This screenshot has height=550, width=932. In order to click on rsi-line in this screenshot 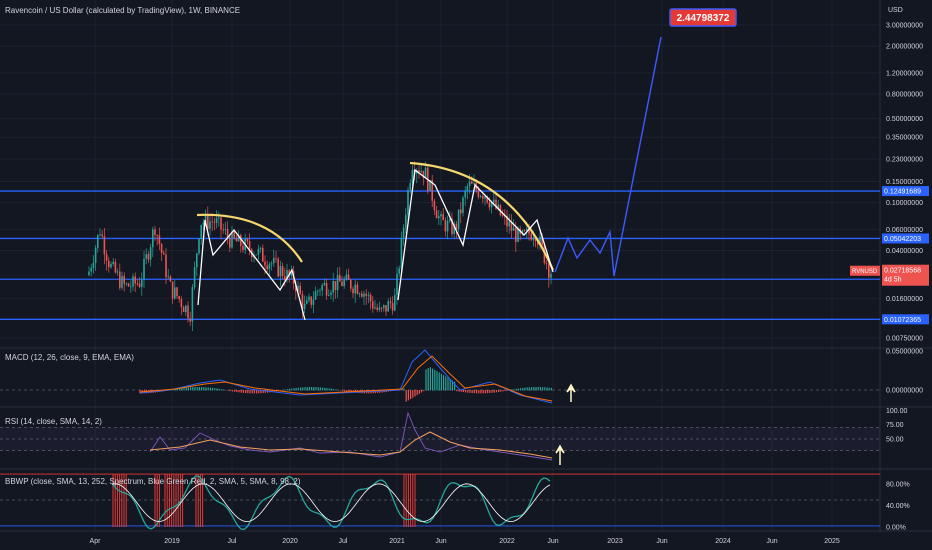, I will do `click(351, 436)`.